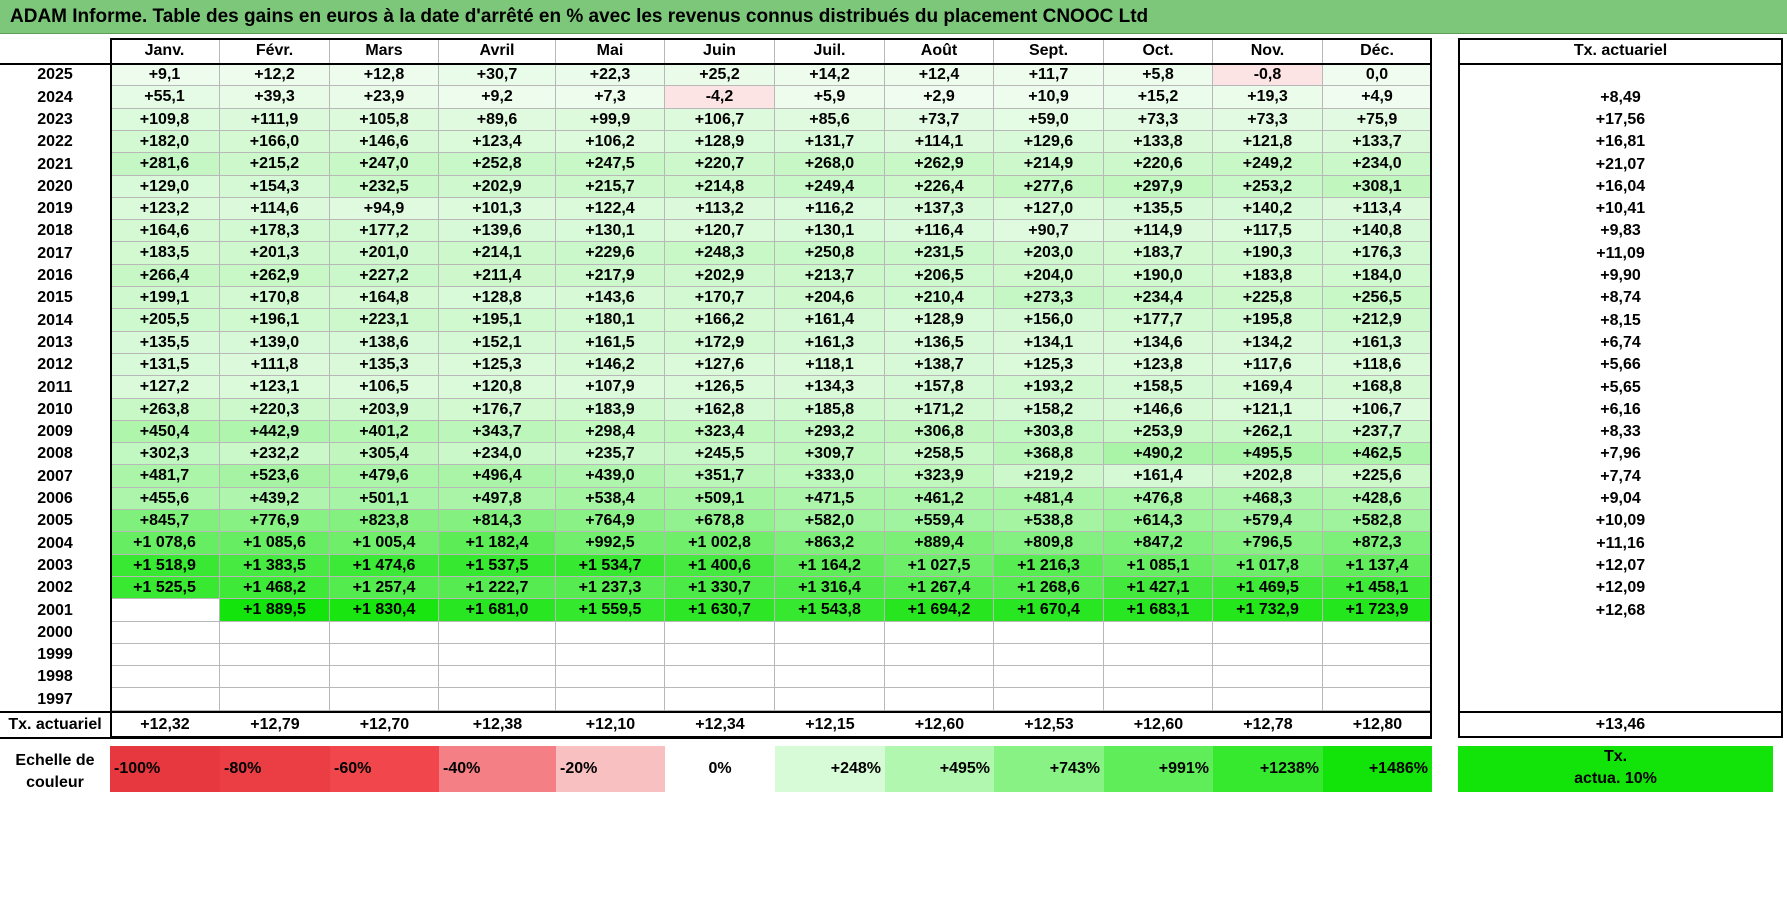  I want to click on table-cell: +229,6, so click(610, 253).